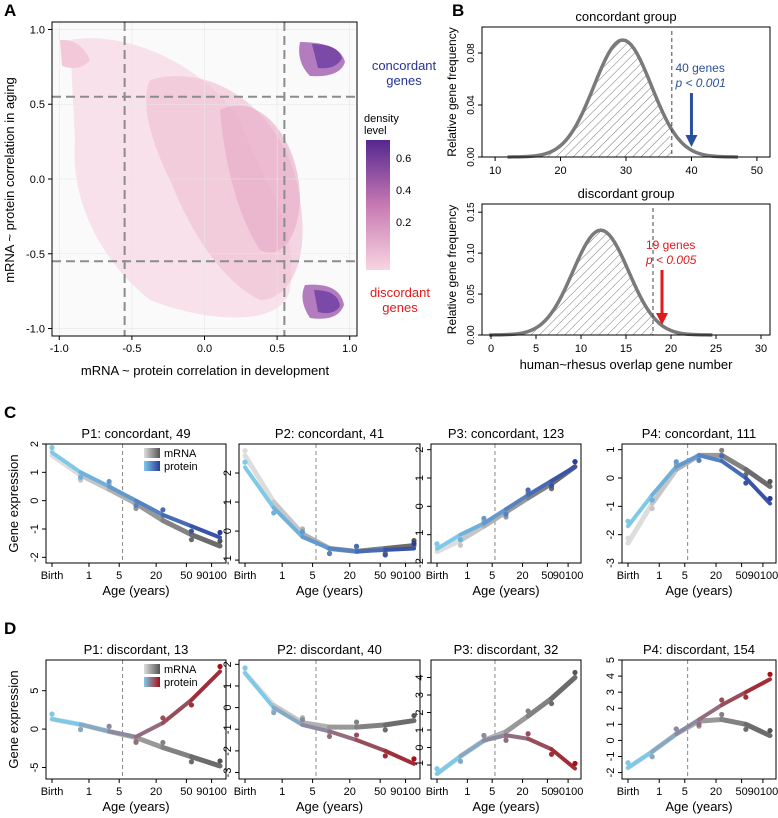 The height and width of the screenshot is (818, 778). Describe the element at coordinates (228, 686) in the screenshot. I see `d-ytick-label: 1` at that location.